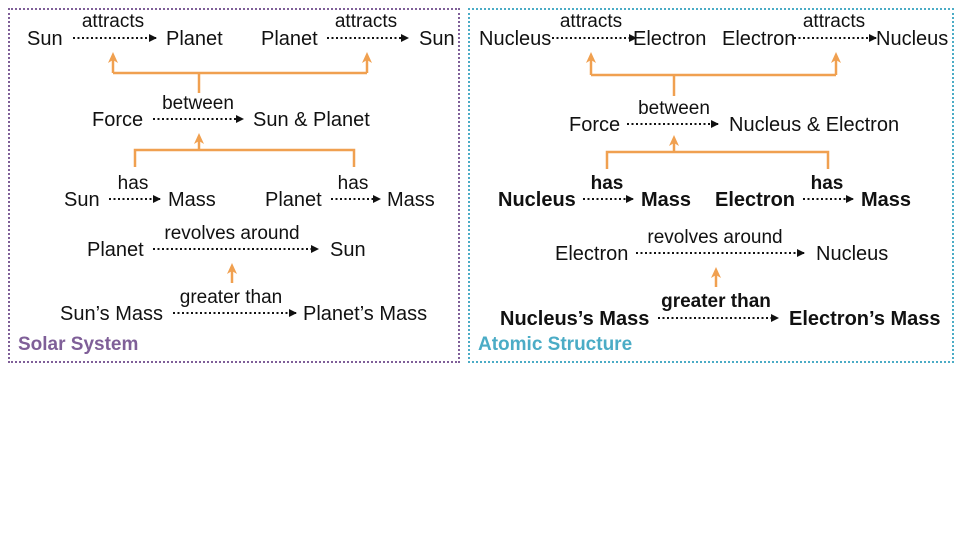 This screenshot has width=960, height=540. I want to click on atomic-mass1-relation: has, so click(607, 183).